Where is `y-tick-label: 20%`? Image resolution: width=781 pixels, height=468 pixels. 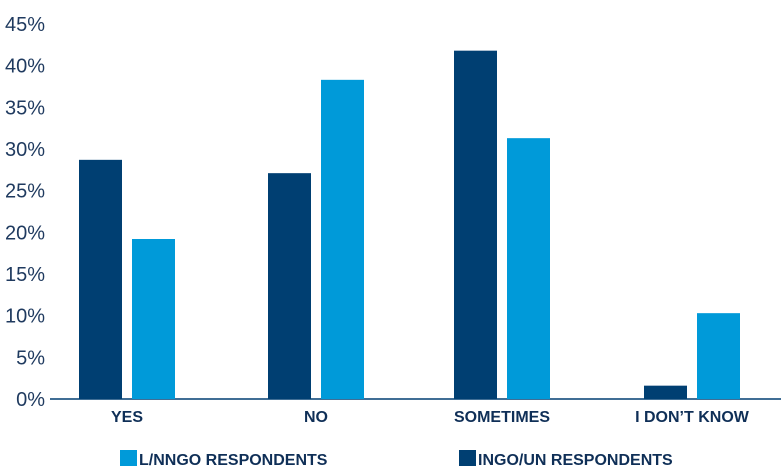
y-tick-label: 20% is located at coordinates (25, 233).